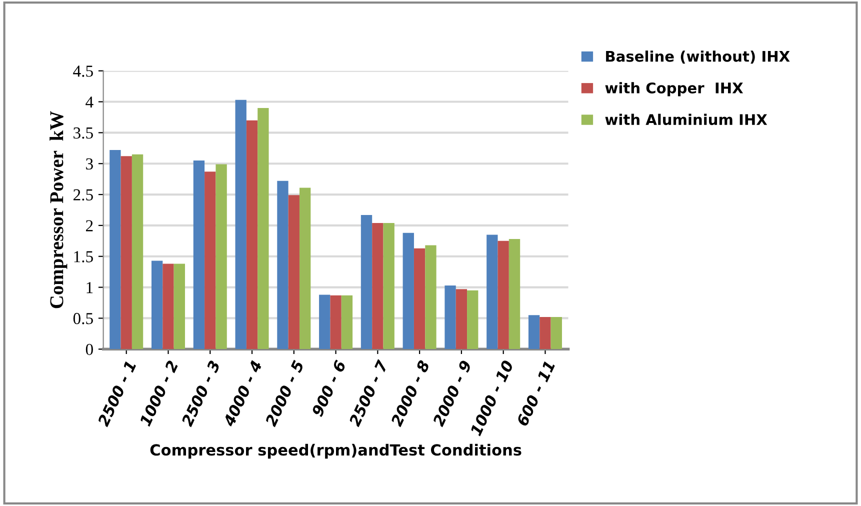 The height and width of the screenshot is (506, 861). I want to click on y-tick-label: 1.5, so click(83, 256).